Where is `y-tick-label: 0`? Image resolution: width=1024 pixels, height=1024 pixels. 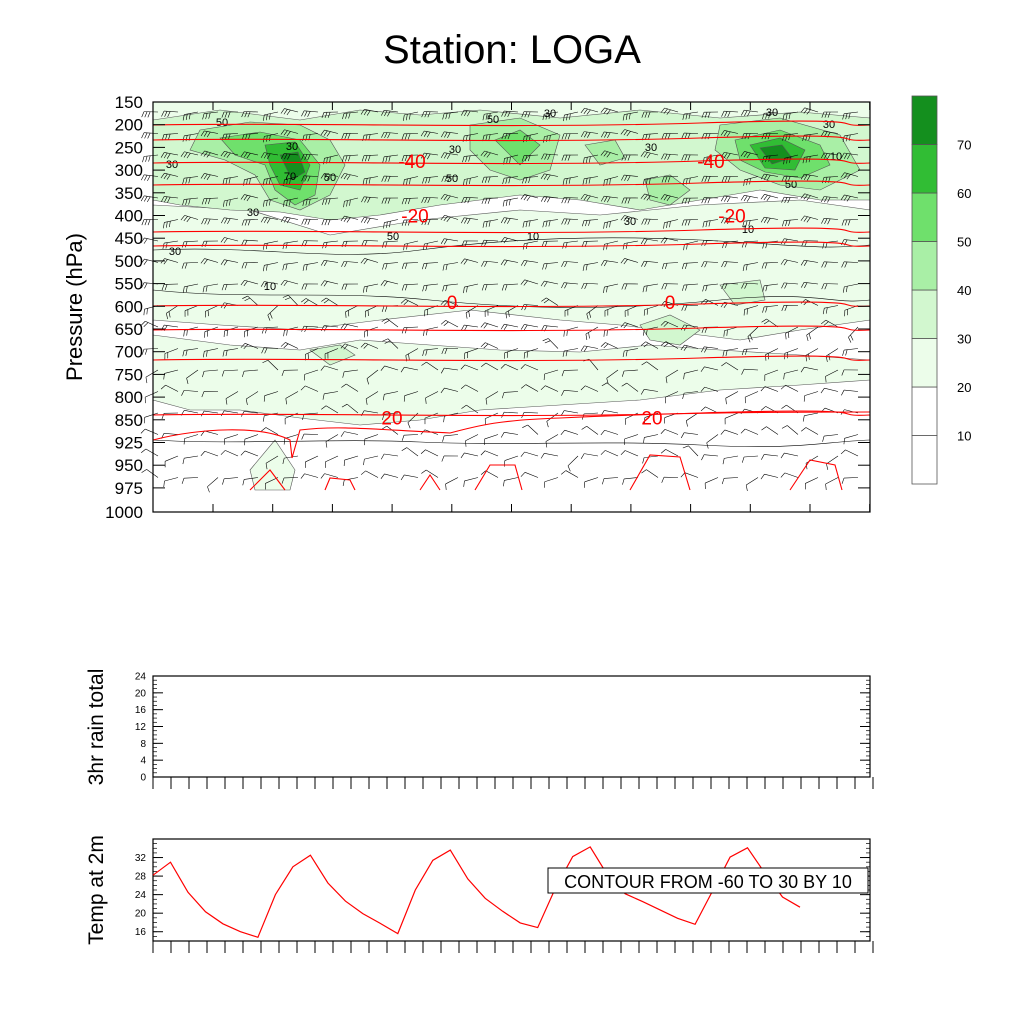
y-tick-label: 0 is located at coordinates (143, 778).